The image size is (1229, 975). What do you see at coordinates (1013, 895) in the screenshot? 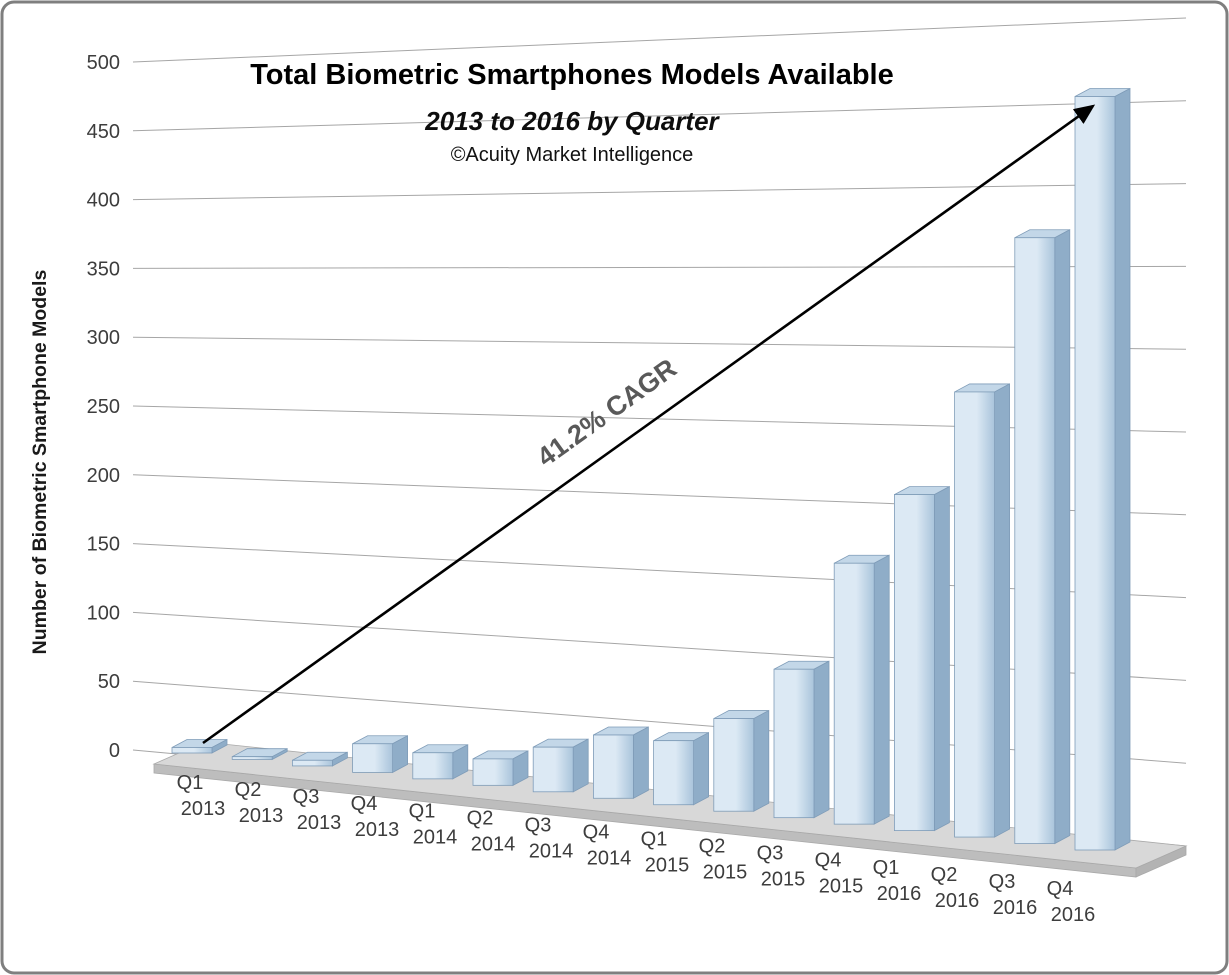
I see `x-category-label: Q3 2016` at bounding box center [1013, 895].